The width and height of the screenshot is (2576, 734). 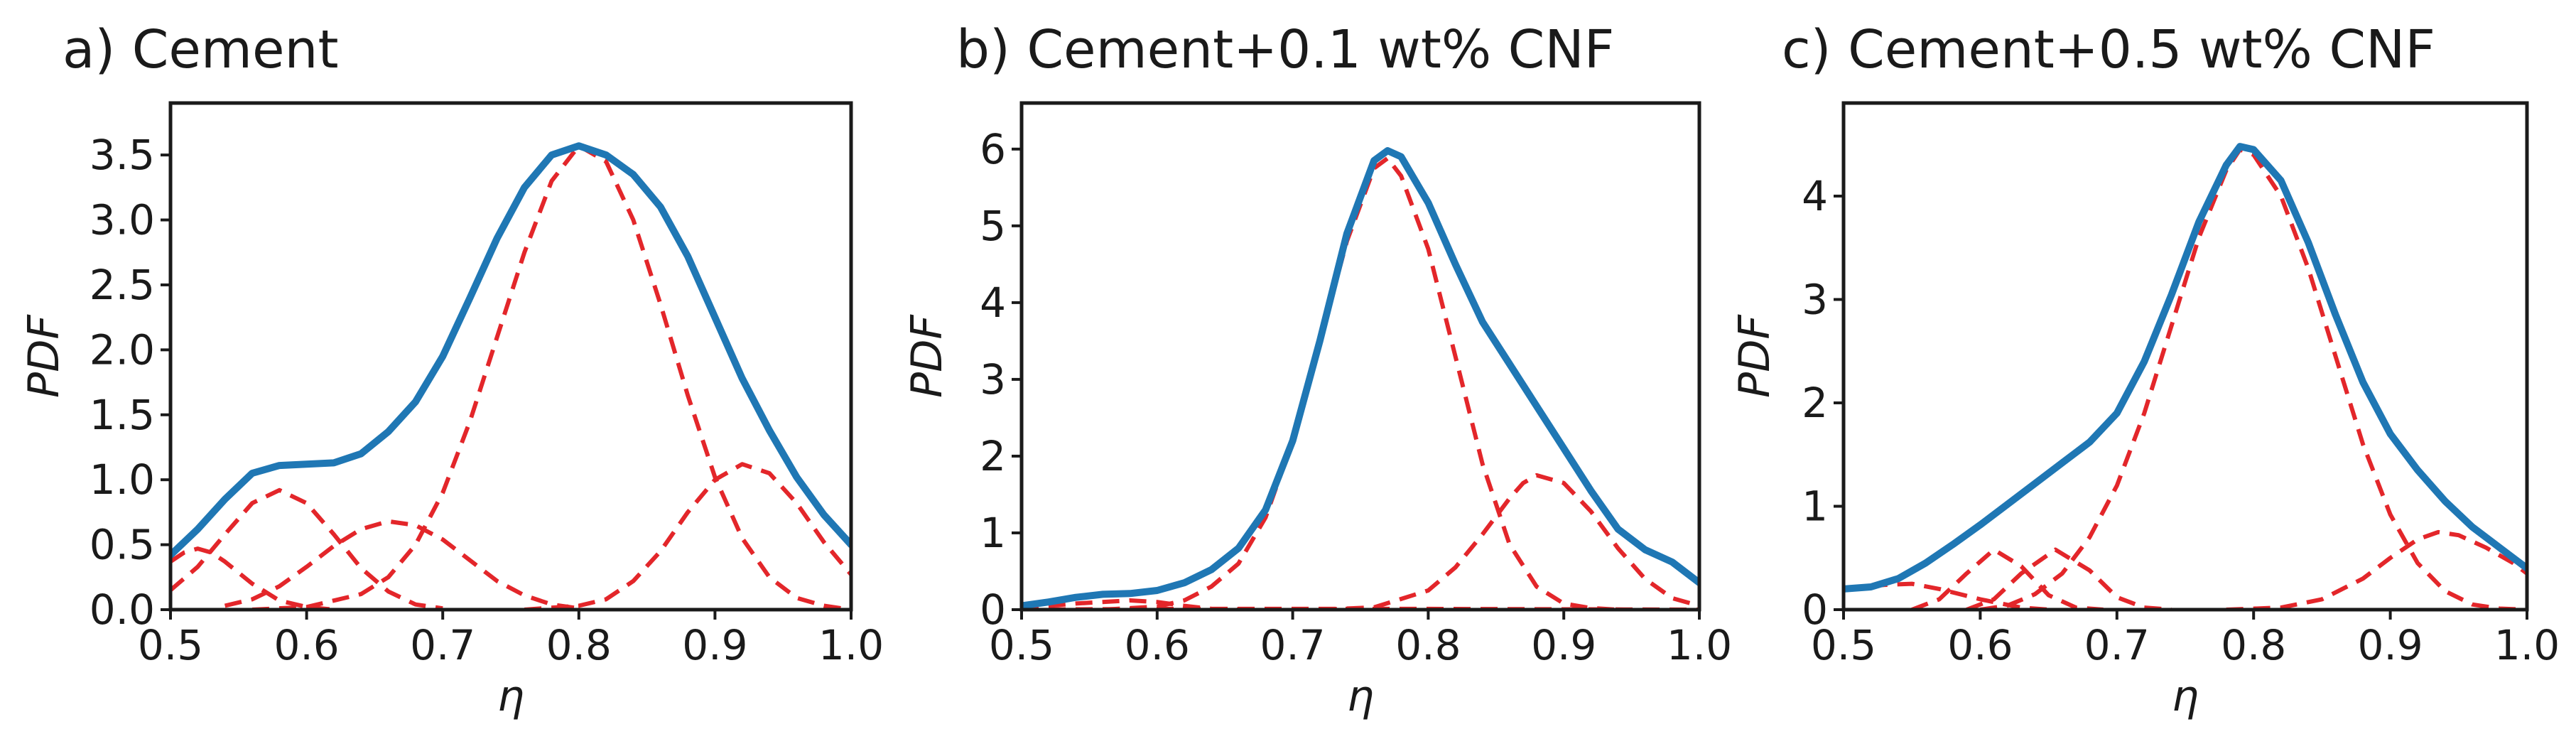 What do you see at coordinates (2108, 50) in the screenshot?
I see `panel-title: c) Cement+0.5 wt% CNF` at bounding box center [2108, 50].